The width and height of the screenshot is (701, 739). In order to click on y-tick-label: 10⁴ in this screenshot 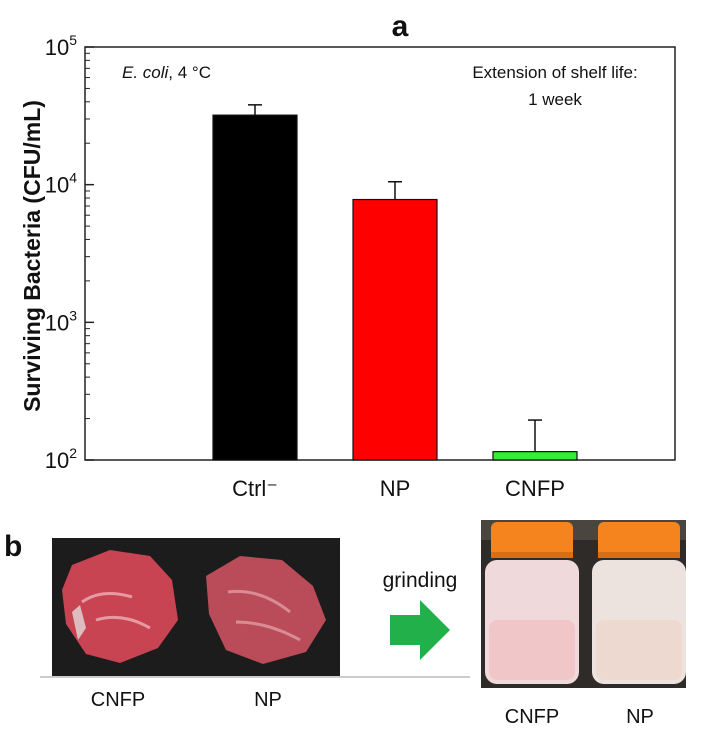, I will do `click(61, 184)`.